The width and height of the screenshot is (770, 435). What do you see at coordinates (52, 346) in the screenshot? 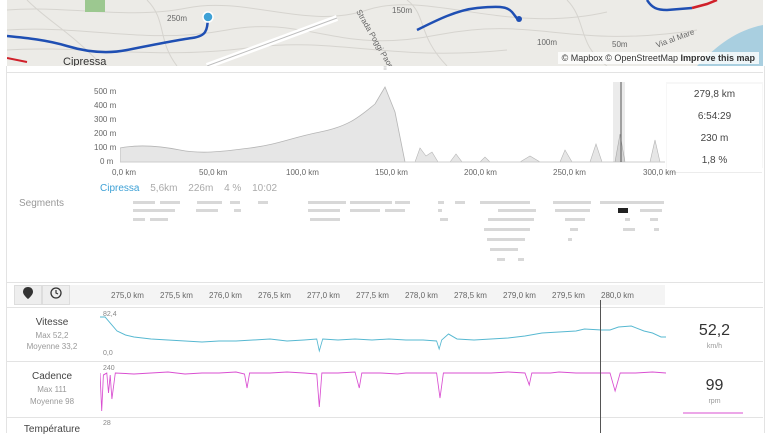
I see `speed-avg: Moyenne 33,2` at bounding box center [52, 346].